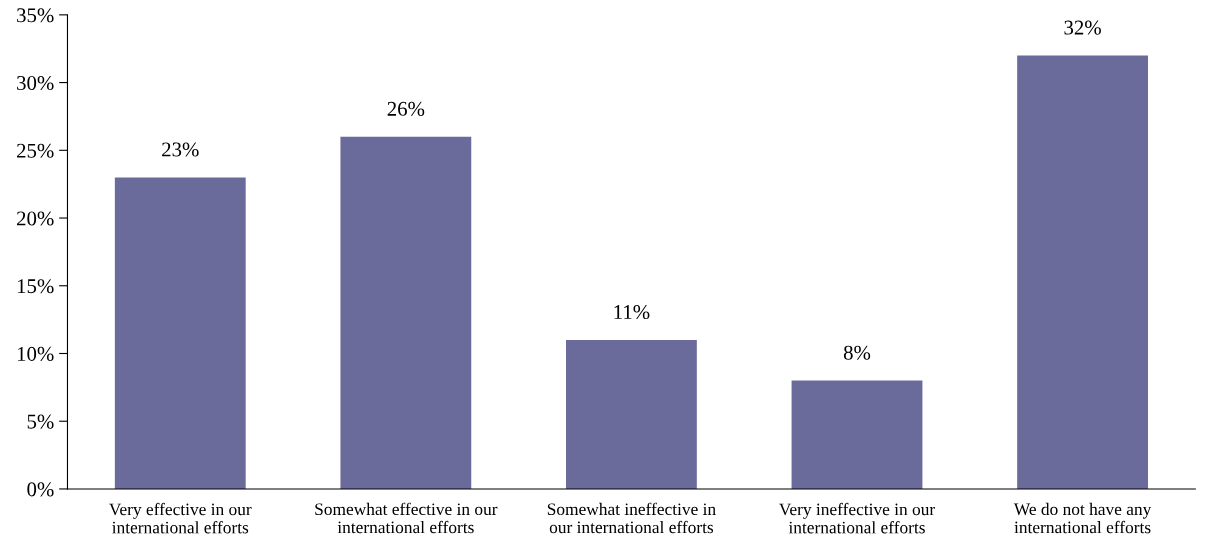 The width and height of the screenshot is (1205, 550). Describe the element at coordinates (180, 149) in the screenshot. I see `data-label: 23%` at that location.